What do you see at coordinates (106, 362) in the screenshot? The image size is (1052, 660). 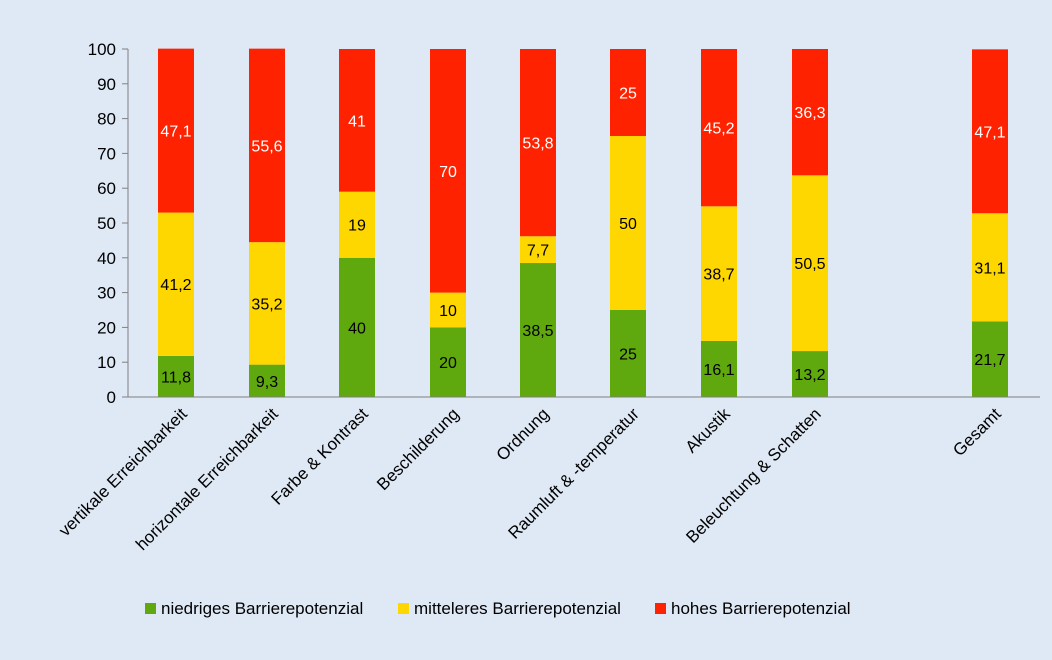 I see `y-tick-label: 10` at bounding box center [106, 362].